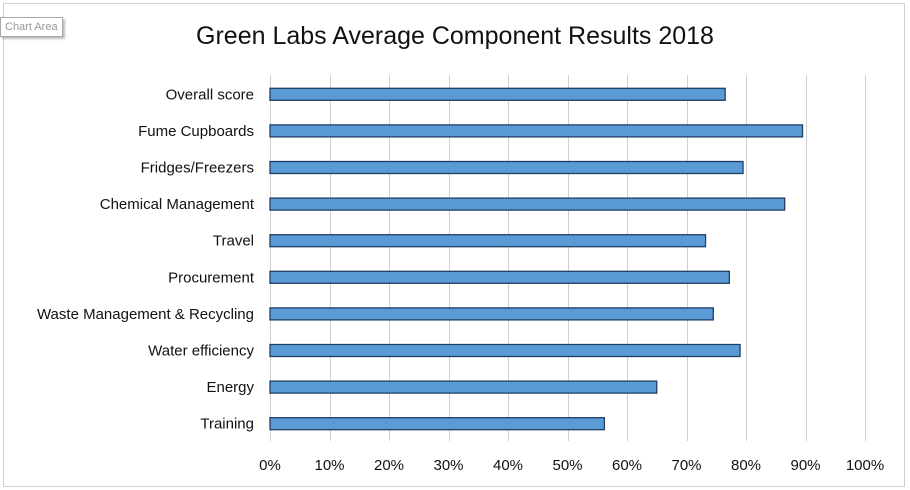 This screenshot has height=490, width=910. What do you see at coordinates (177, 204) in the screenshot?
I see `category-label: Chemical Management` at bounding box center [177, 204].